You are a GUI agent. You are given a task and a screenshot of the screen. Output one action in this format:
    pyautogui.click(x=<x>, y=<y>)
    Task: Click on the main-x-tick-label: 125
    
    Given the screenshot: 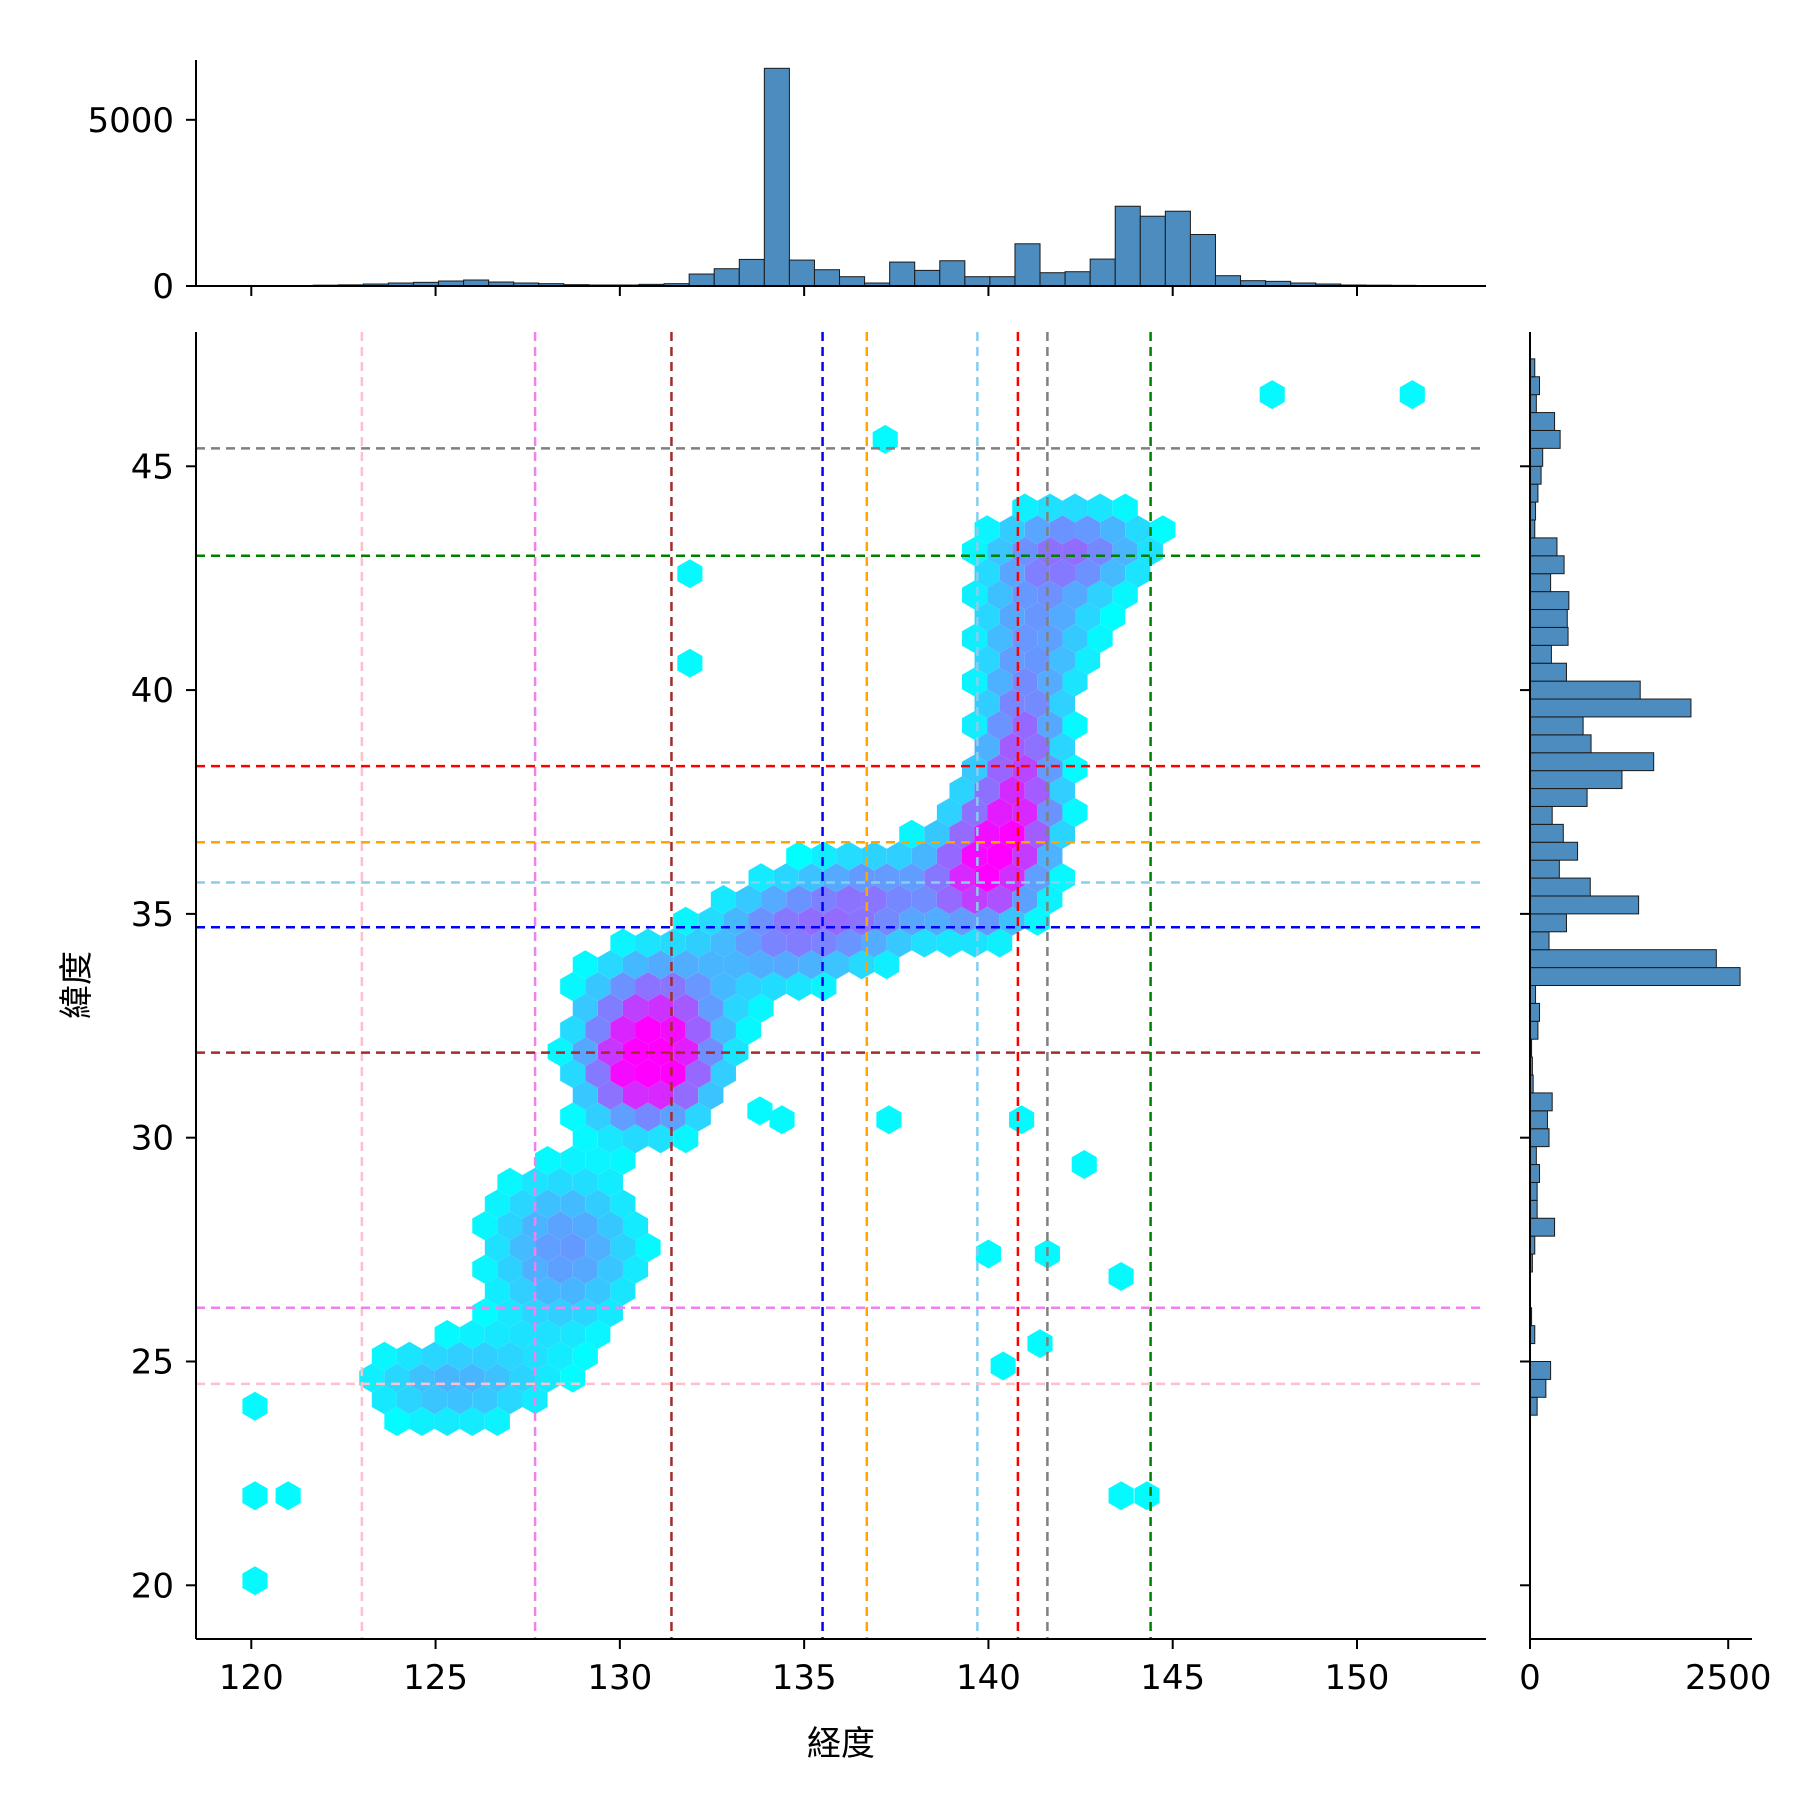 What is the action you would take?
    pyautogui.click(x=435, y=1678)
    